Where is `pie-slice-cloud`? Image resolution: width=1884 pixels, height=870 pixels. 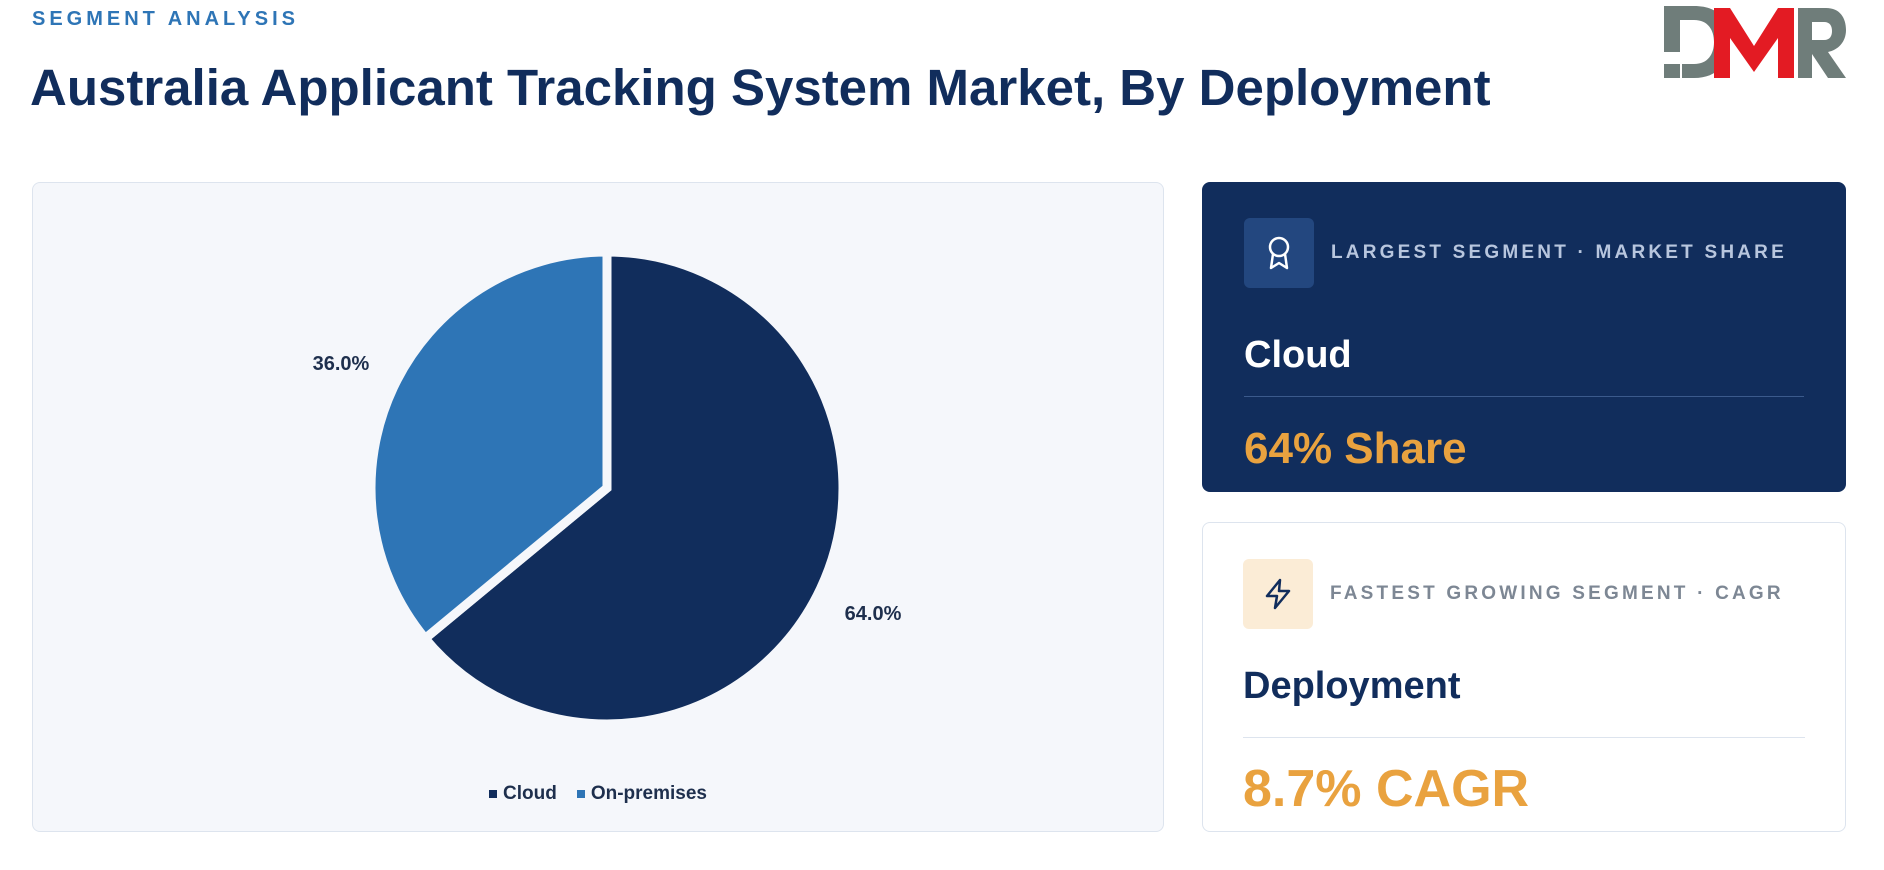 pie-slice-cloud is located at coordinates (633, 488).